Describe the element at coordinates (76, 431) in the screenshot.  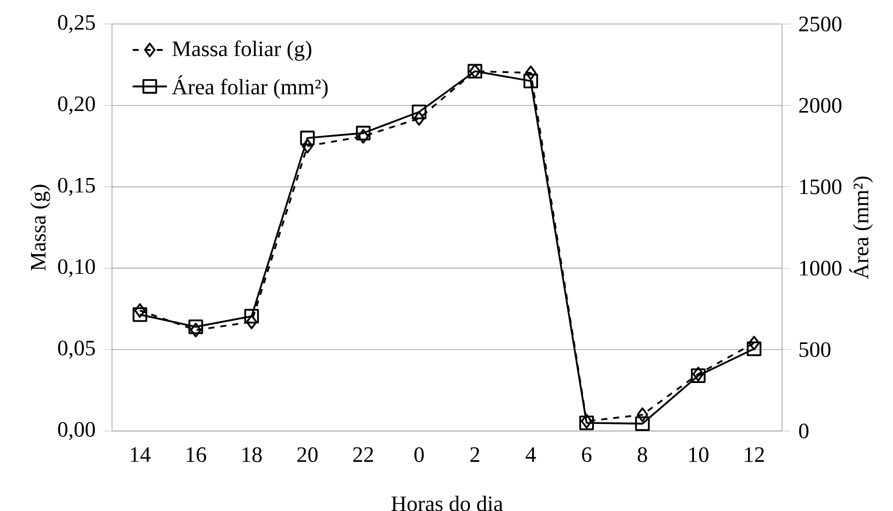
I see `y-tick-label: 0,00` at that location.